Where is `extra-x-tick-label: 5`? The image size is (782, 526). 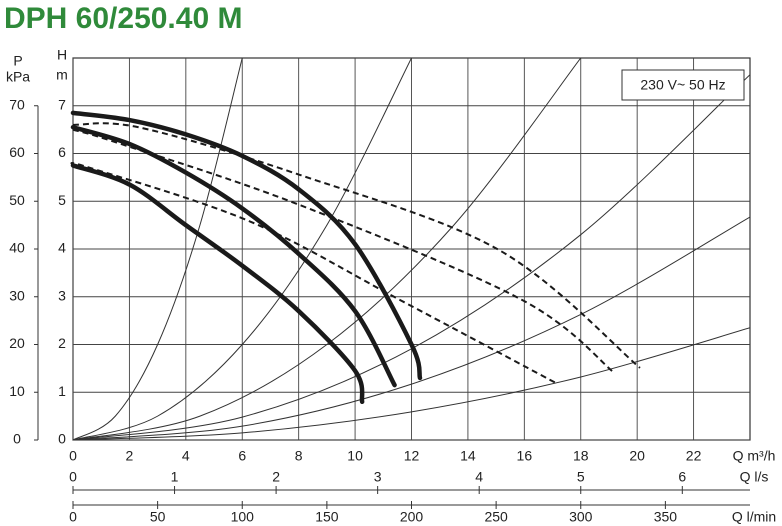 extra-x-tick-label: 5 is located at coordinates (581, 477).